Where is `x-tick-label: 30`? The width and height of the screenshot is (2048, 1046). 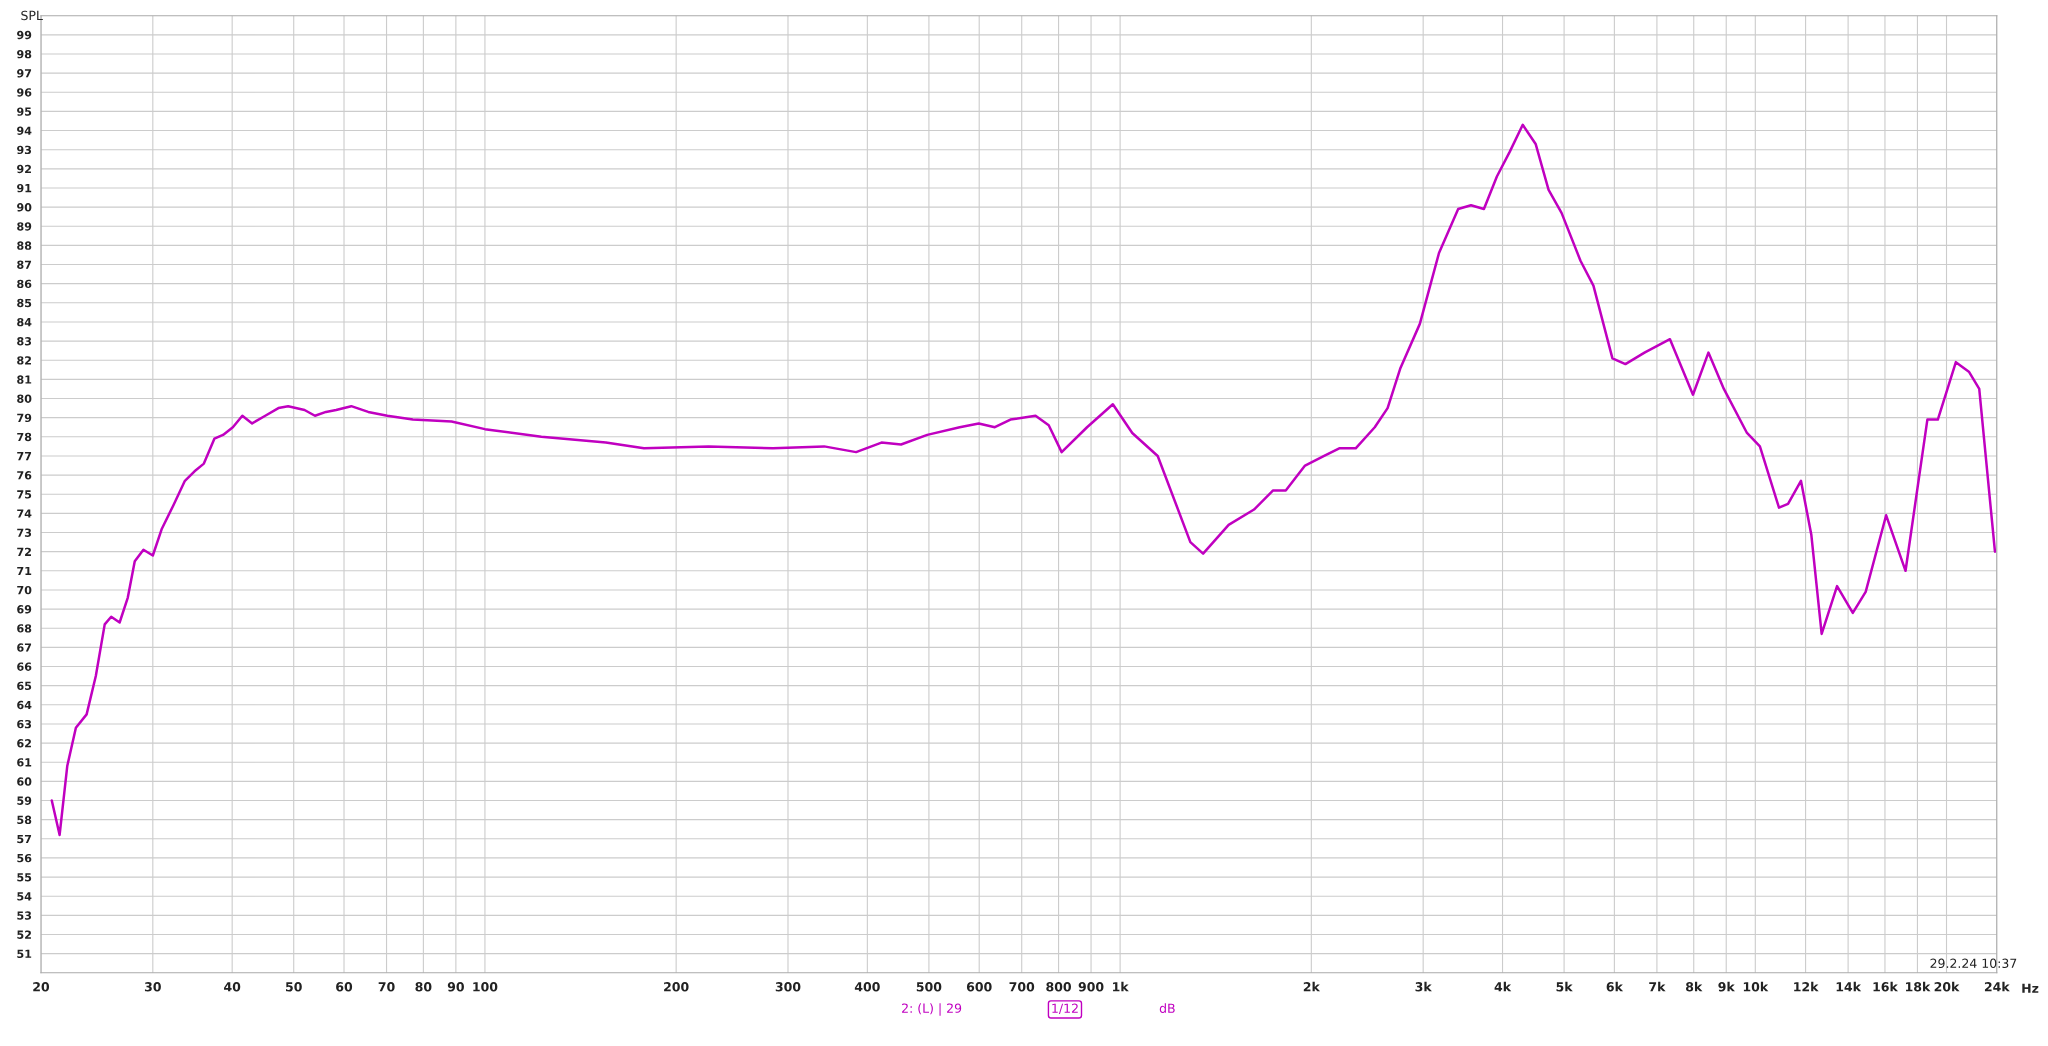
x-tick-label: 30 is located at coordinates (152, 987).